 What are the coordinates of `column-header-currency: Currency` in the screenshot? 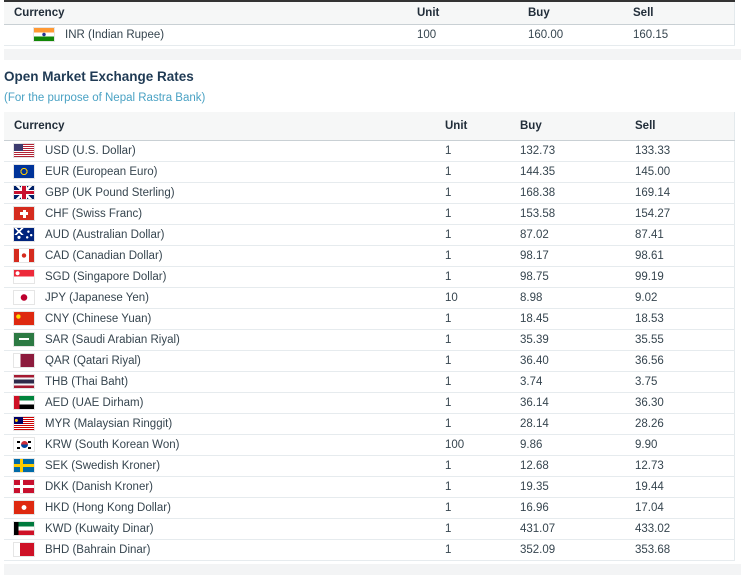 It's located at (224, 126).